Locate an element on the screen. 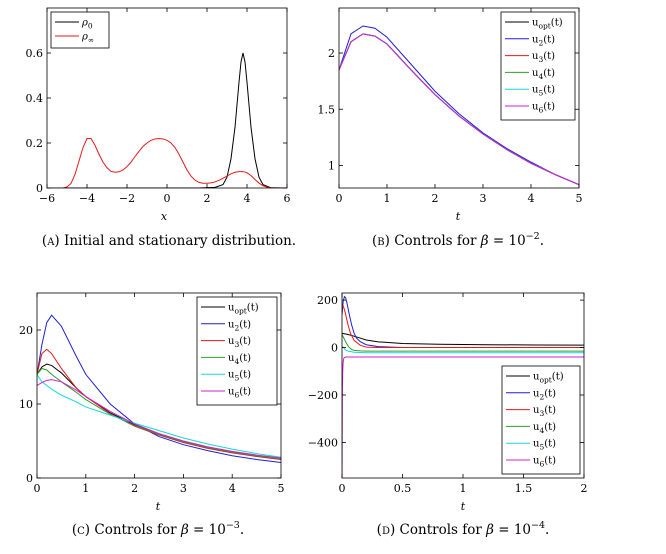 Image resolution: width=666 pixels, height=554 pixels. y-tick-label: −400 is located at coordinates (323, 442).